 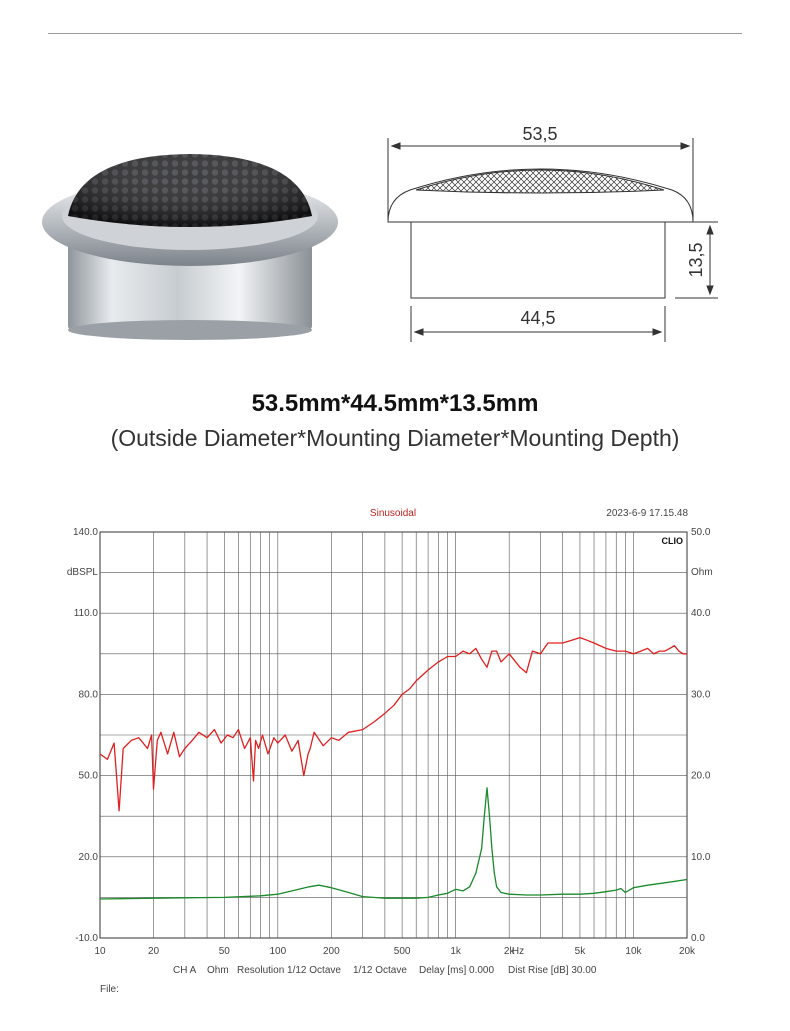 I want to click on top-divider, so click(x=395, y=33).